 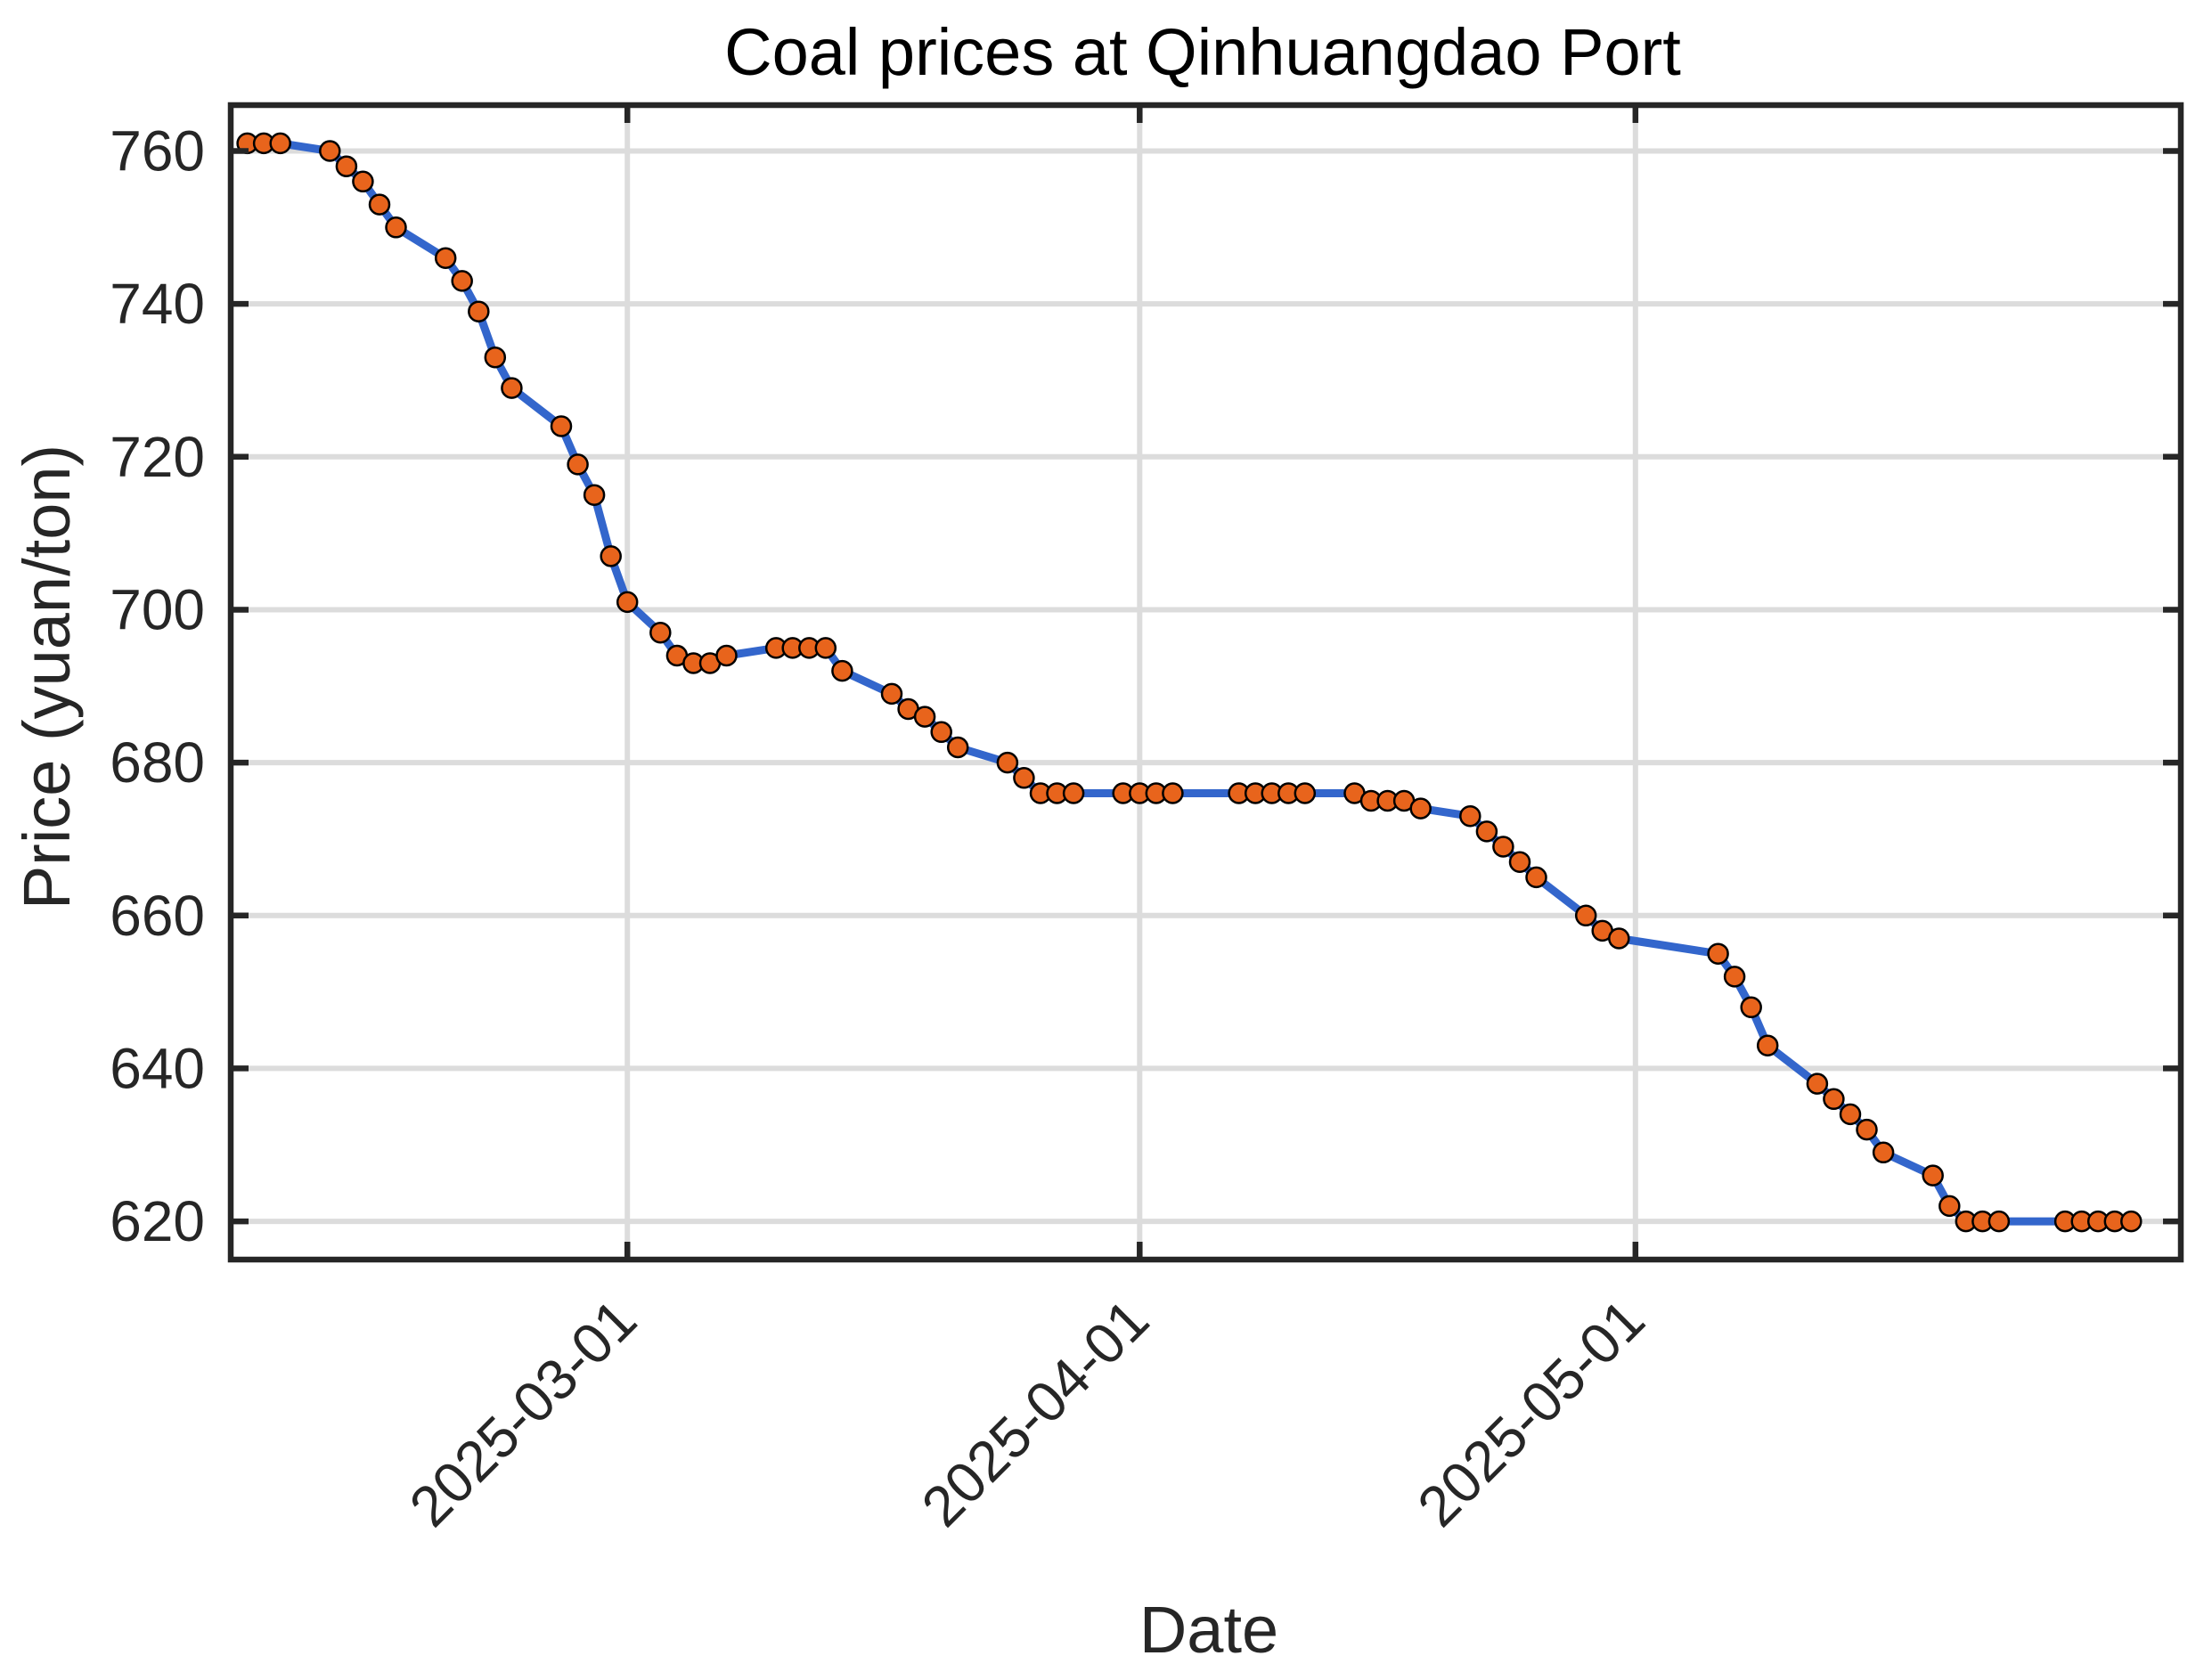 What do you see at coordinates (157, 685) in the screenshot?
I see `y-tick-labels: 620 640 660 680 700 720 740 760` at bounding box center [157, 685].